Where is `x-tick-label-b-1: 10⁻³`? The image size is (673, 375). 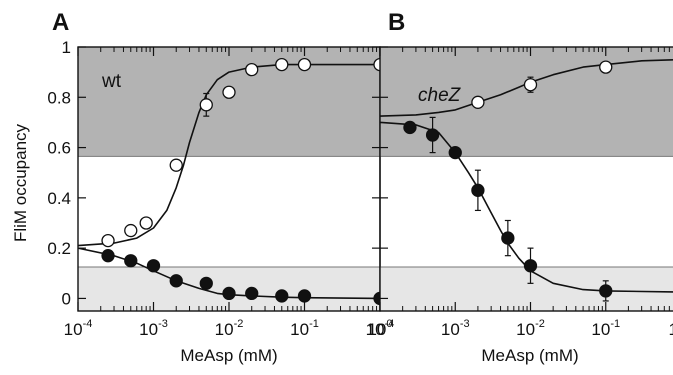 x-tick-label-b-1: 10⁻³ is located at coordinates (455, 328).